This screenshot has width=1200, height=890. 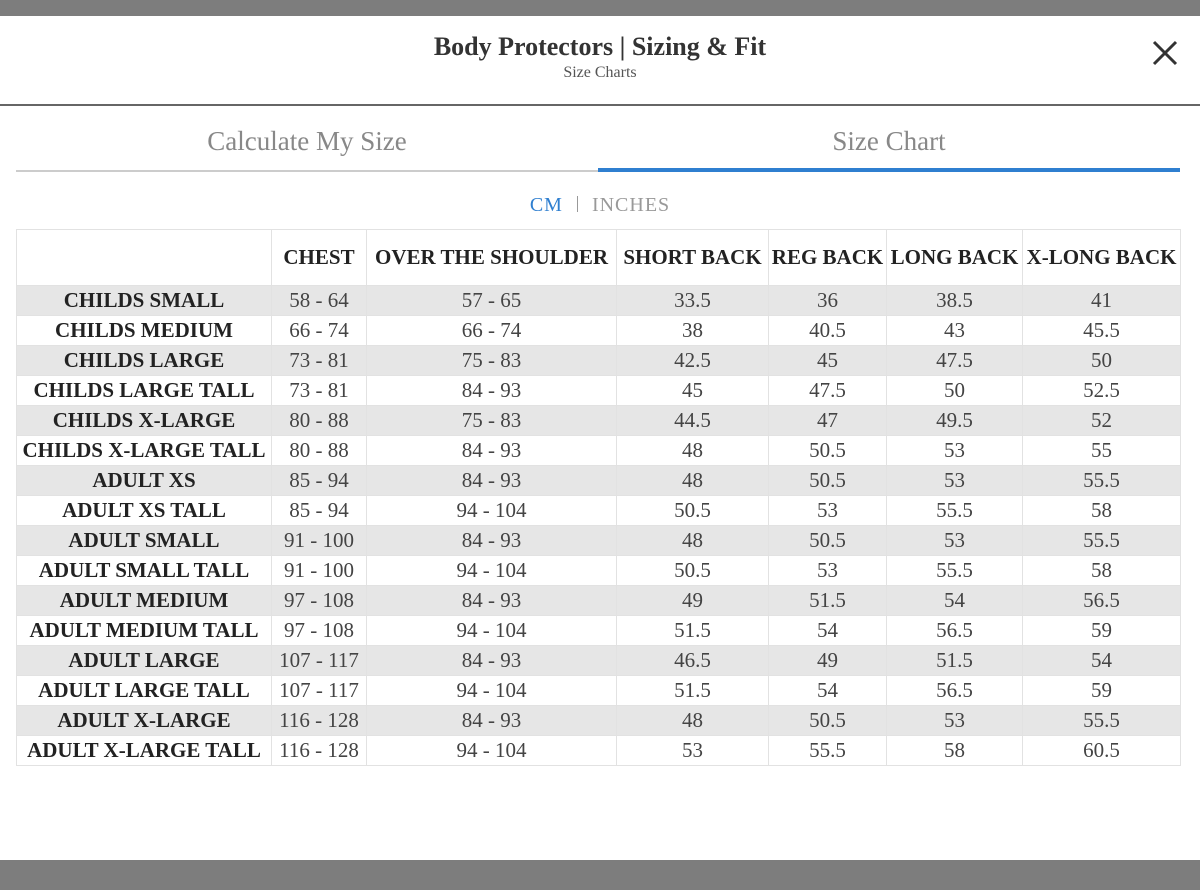 What do you see at coordinates (319, 300) in the screenshot?
I see `cell: 58 - 64` at bounding box center [319, 300].